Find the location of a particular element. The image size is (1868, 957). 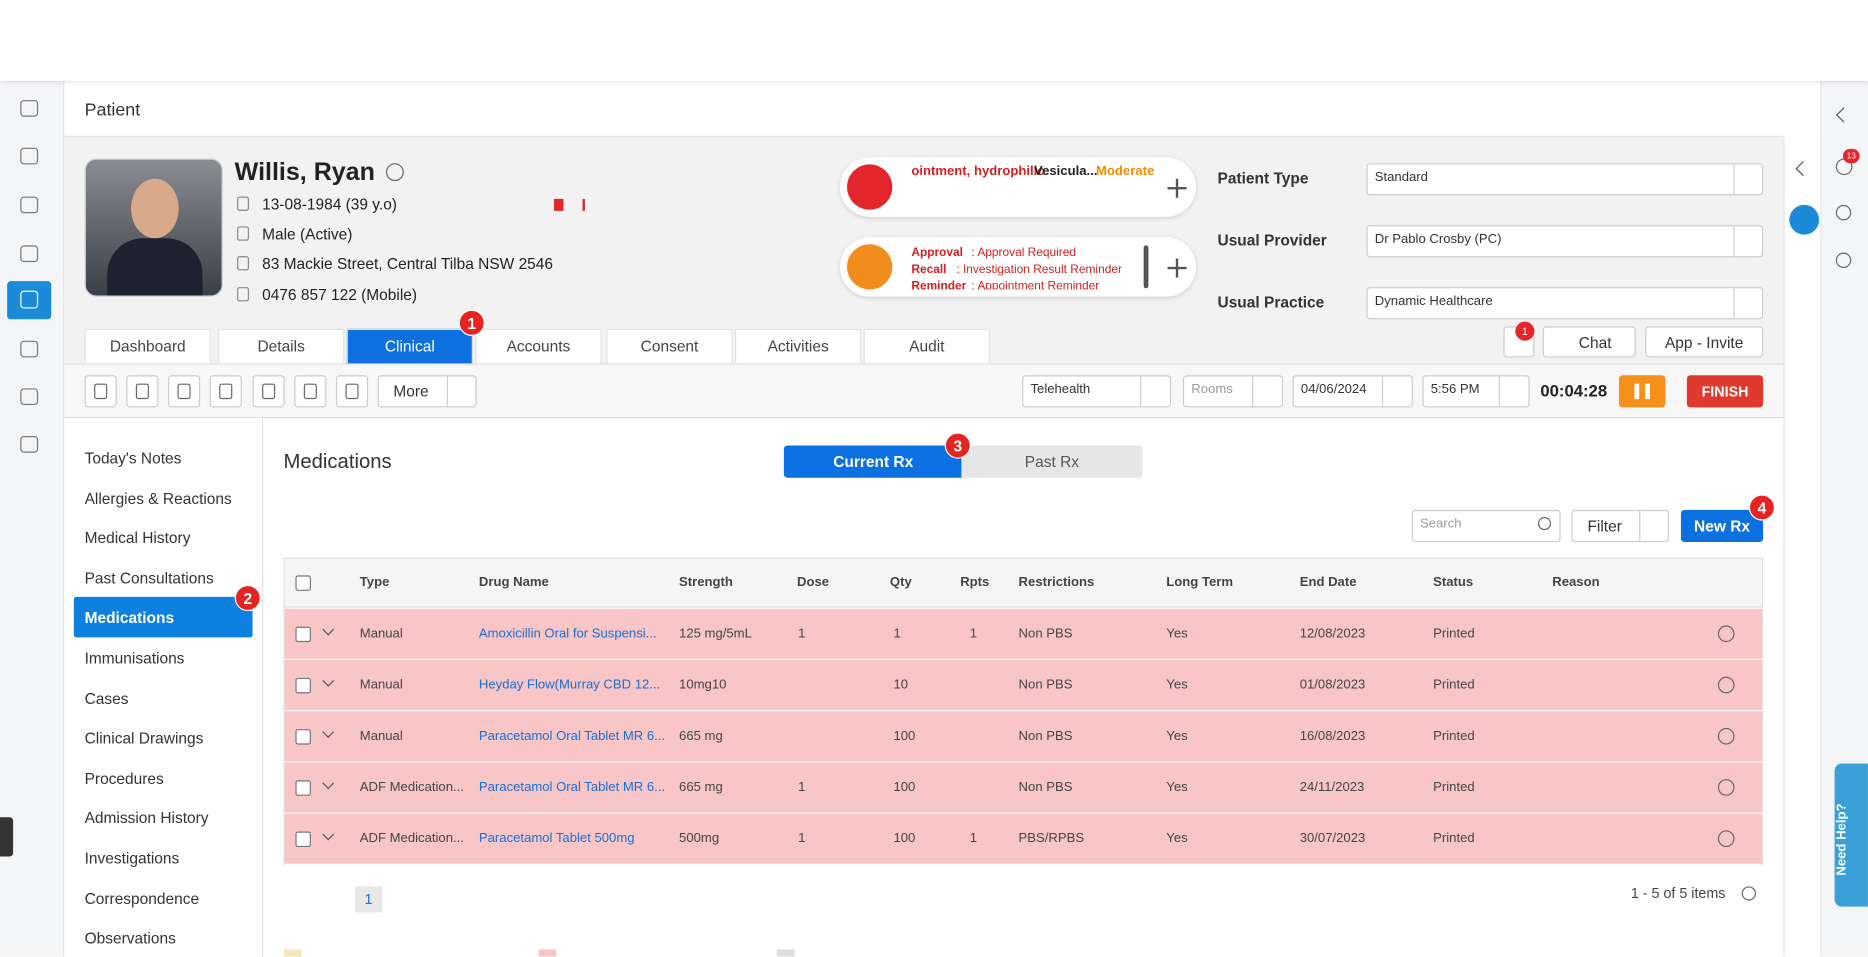

more-label: More is located at coordinates (411, 391).